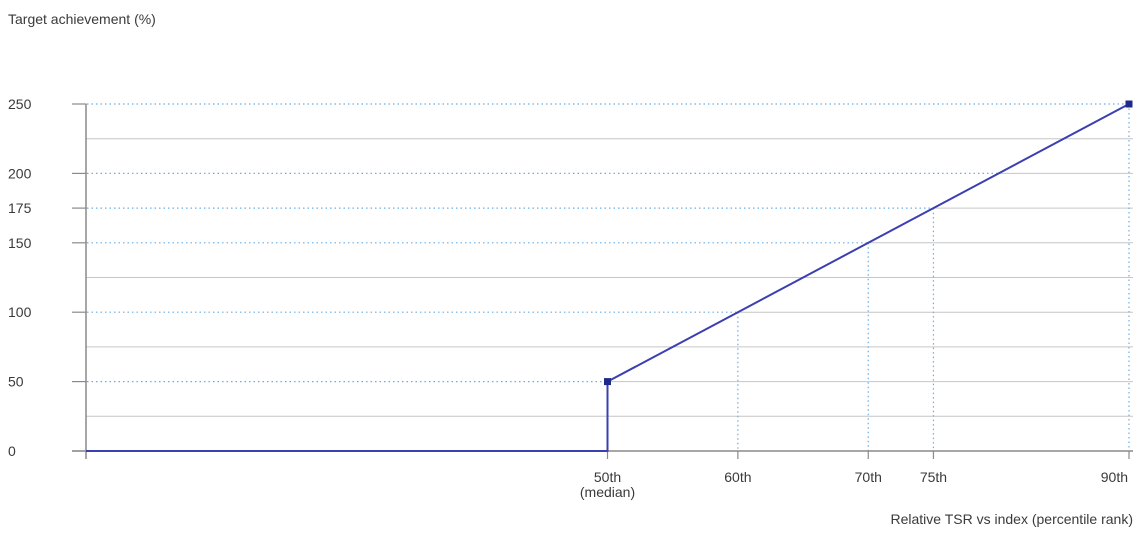 The image size is (1137, 535). What do you see at coordinates (737, 477) in the screenshot?
I see `x-tick-label-60: 60th` at bounding box center [737, 477].